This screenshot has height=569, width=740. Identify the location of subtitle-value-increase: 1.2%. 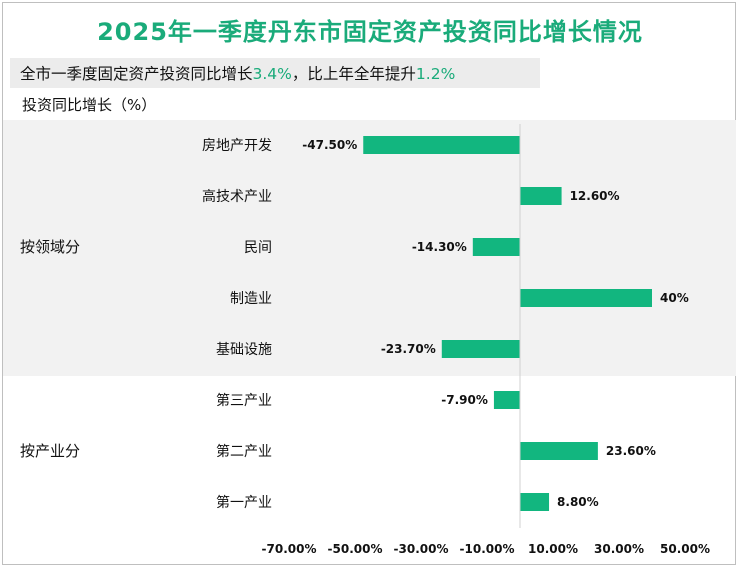
(435, 74).